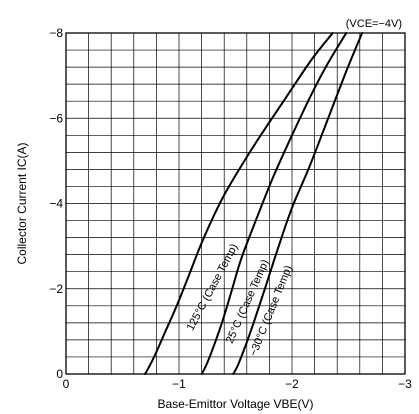 The height and width of the screenshot is (414, 419). What do you see at coordinates (405, 384) in the screenshot?
I see `x-tick-label: −3` at bounding box center [405, 384].